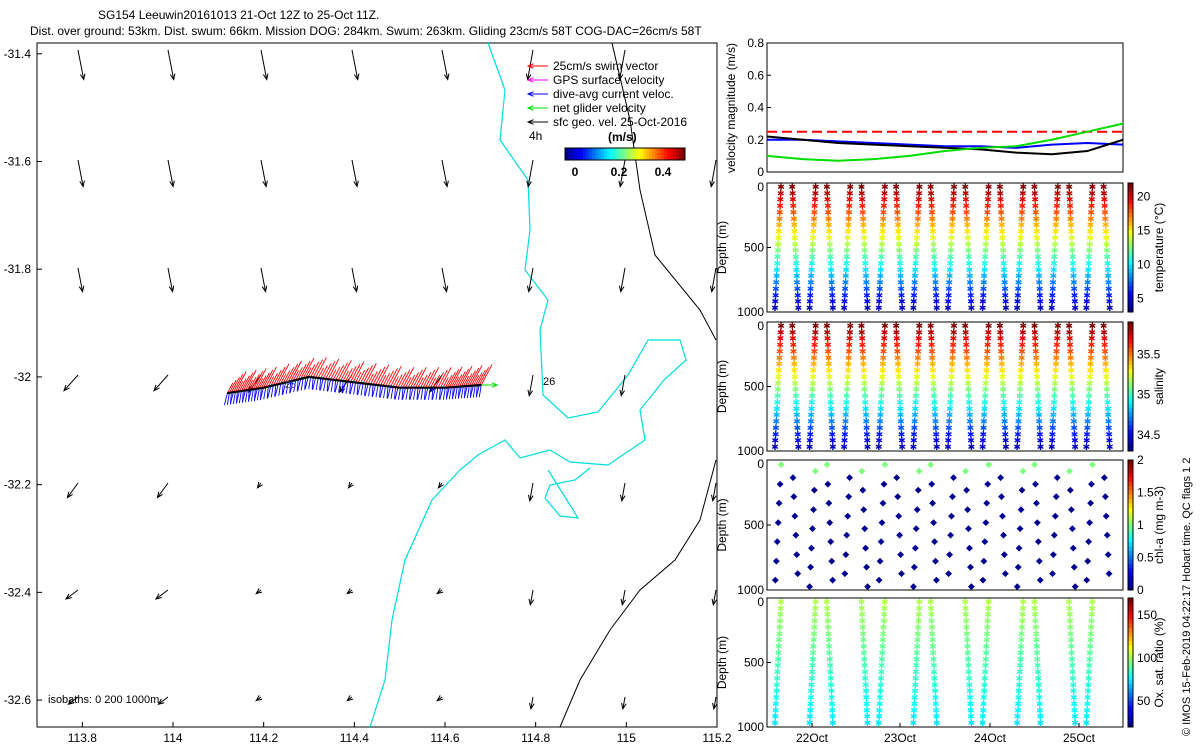  Describe the element at coordinates (72, 490) in the screenshot. I see `geo-velocity-arrow` at that location.